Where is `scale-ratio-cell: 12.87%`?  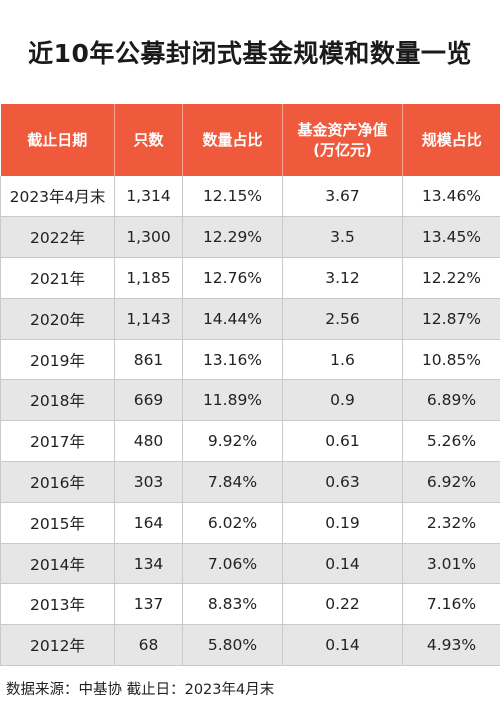 scale-ratio-cell: 12.87% is located at coordinates (451, 319).